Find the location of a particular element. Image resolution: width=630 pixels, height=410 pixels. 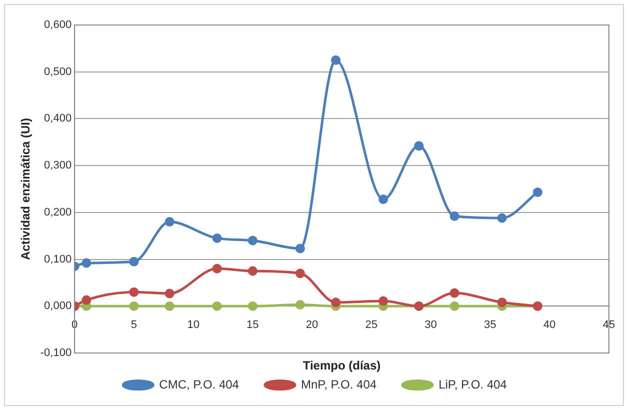

y-tick-label: 0,100 is located at coordinates (58, 259).